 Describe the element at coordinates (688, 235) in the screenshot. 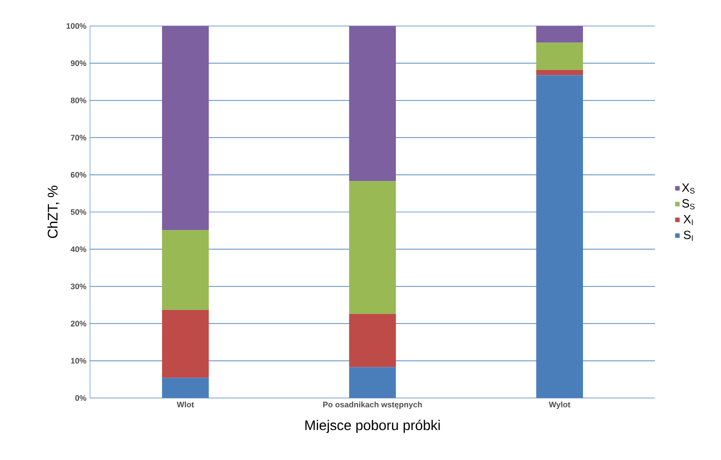

I see `legend-label: S$_{I}$` at that location.